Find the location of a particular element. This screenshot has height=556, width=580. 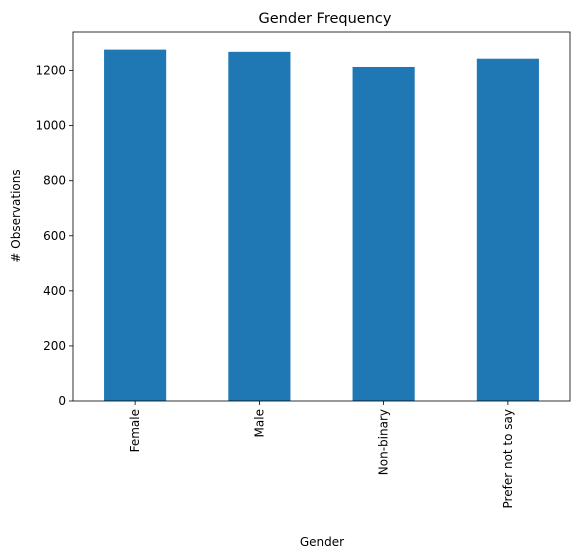

y-axis-label: # Observations is located at coordinates (16, 215).